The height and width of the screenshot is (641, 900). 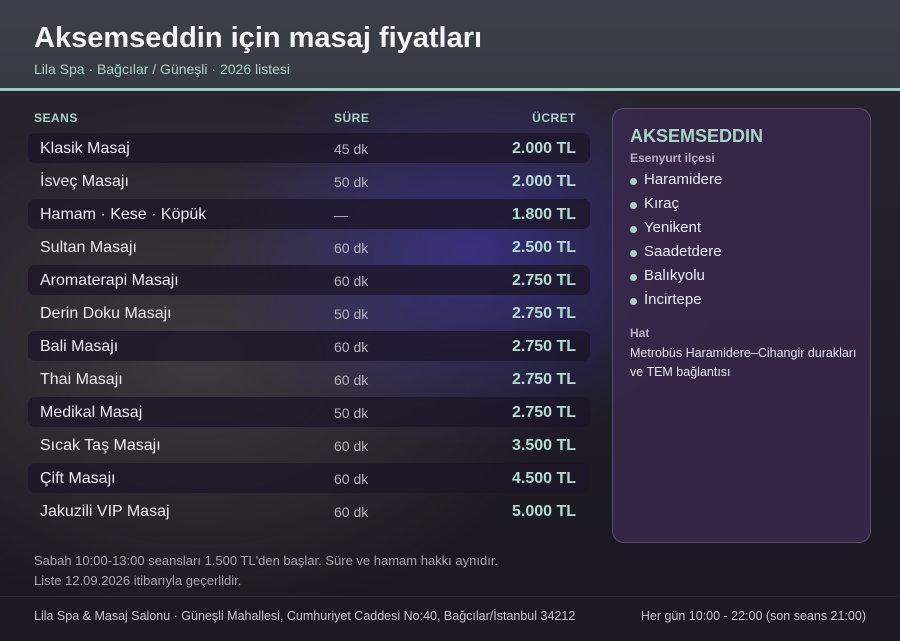 I want to click on column-header-price: ÜCRET, so click(x=554, y=118).